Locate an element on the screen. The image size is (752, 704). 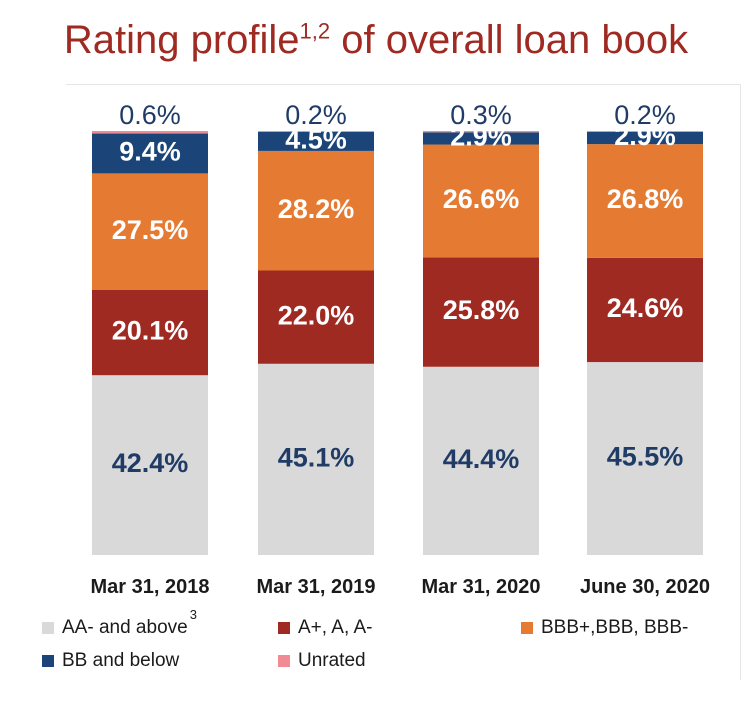
x-tick-label-4: June 30, 2020 is located at coordinates (645, 587).